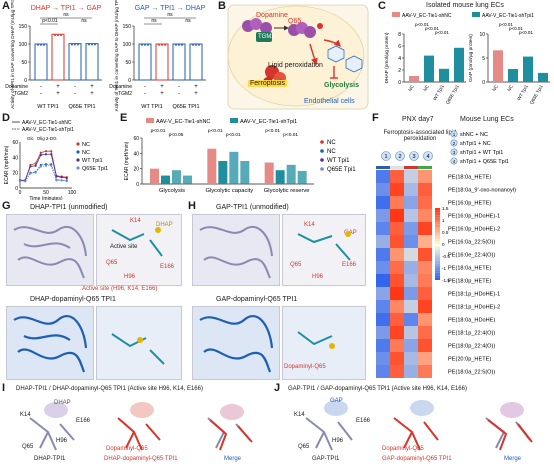 This screenshot has height=468, width=554. I want to click on y-tick-label: 4, so click(399, 59).